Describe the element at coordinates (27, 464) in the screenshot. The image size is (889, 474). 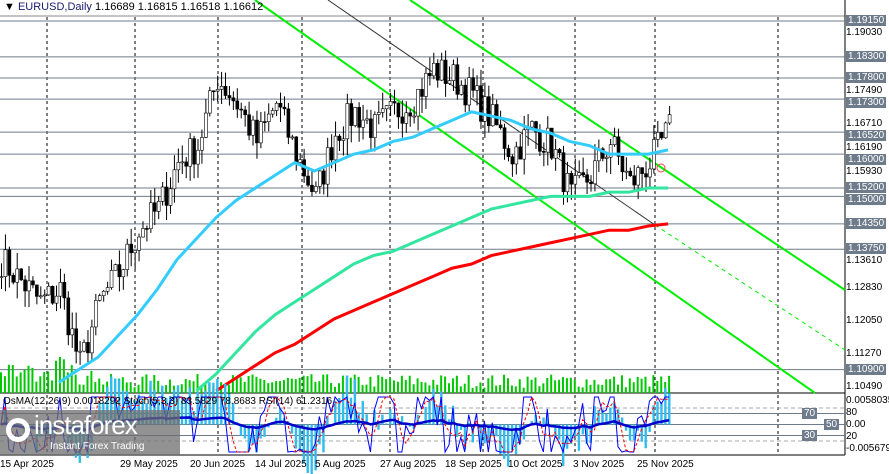
I see `date-axis-label: 15 Apr 2025` at that location.